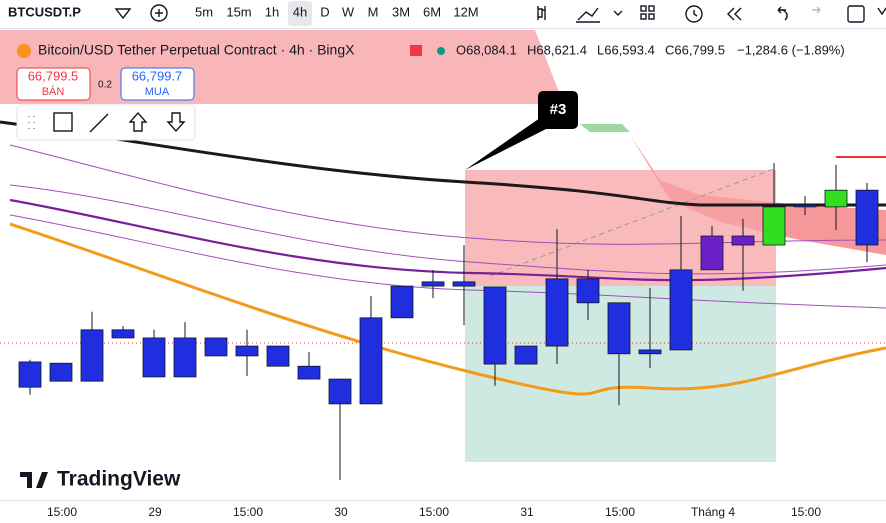  I want to click on x-tick-label: 29, so click(155, 512).